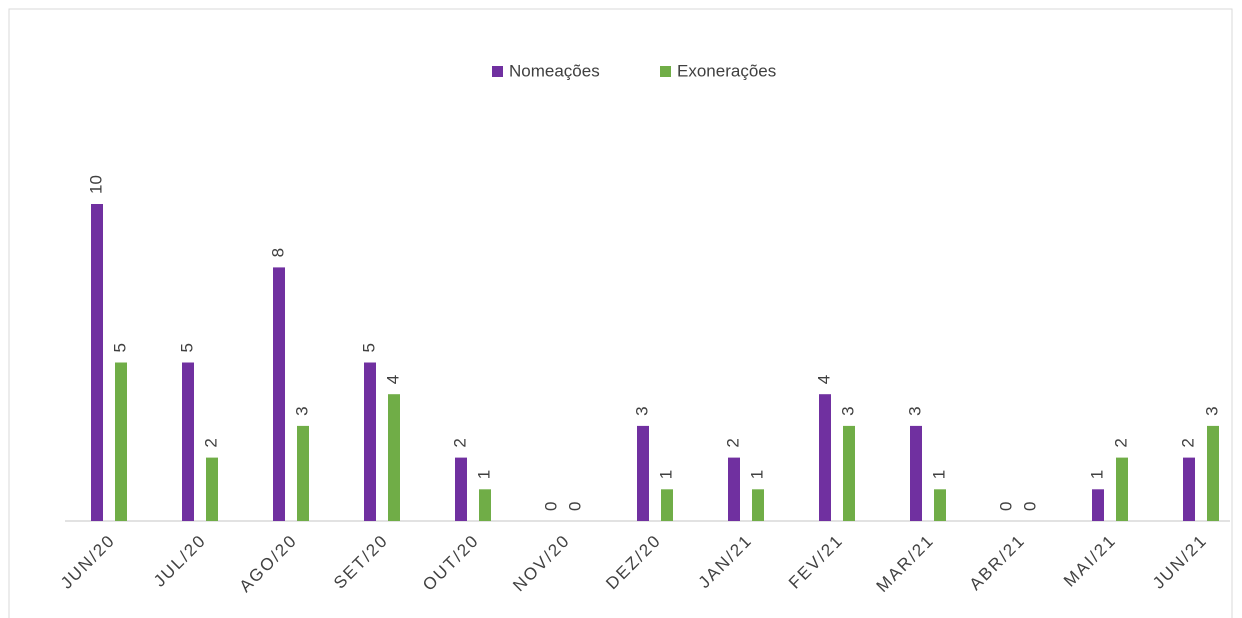  Describe the element at coordinates (725, 561) in the screenshot. I see `x-tick-label: JAN/21` at that location.